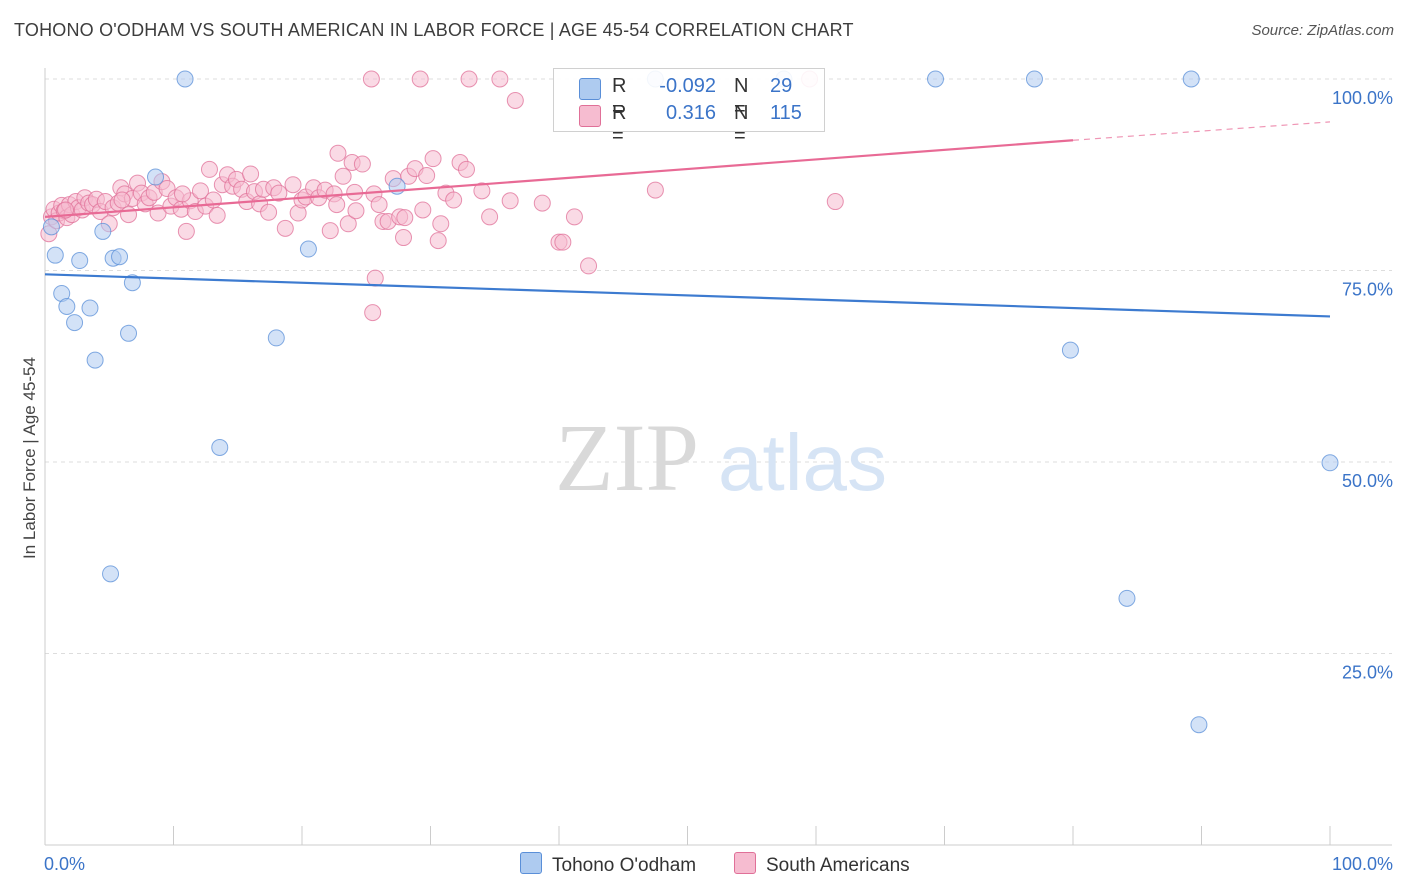 The width and height of the screenshot is (1406, 892). What do you see at coordinates (1201, 131) in the screenshot?
I see `trend-line-south-american-extension` at bounding box center [1201, 131].